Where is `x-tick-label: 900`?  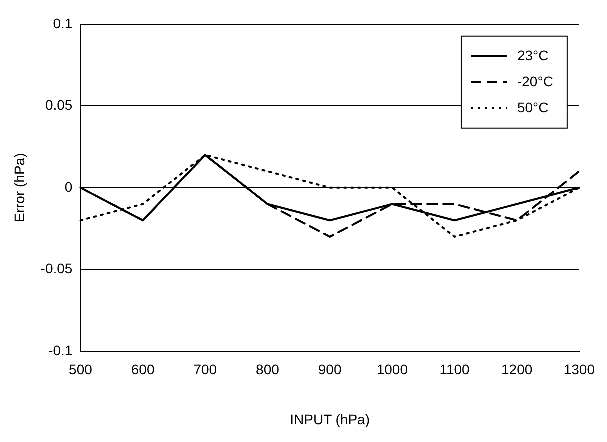 x-tick-label: 900 is located at coordinates (330, 370).